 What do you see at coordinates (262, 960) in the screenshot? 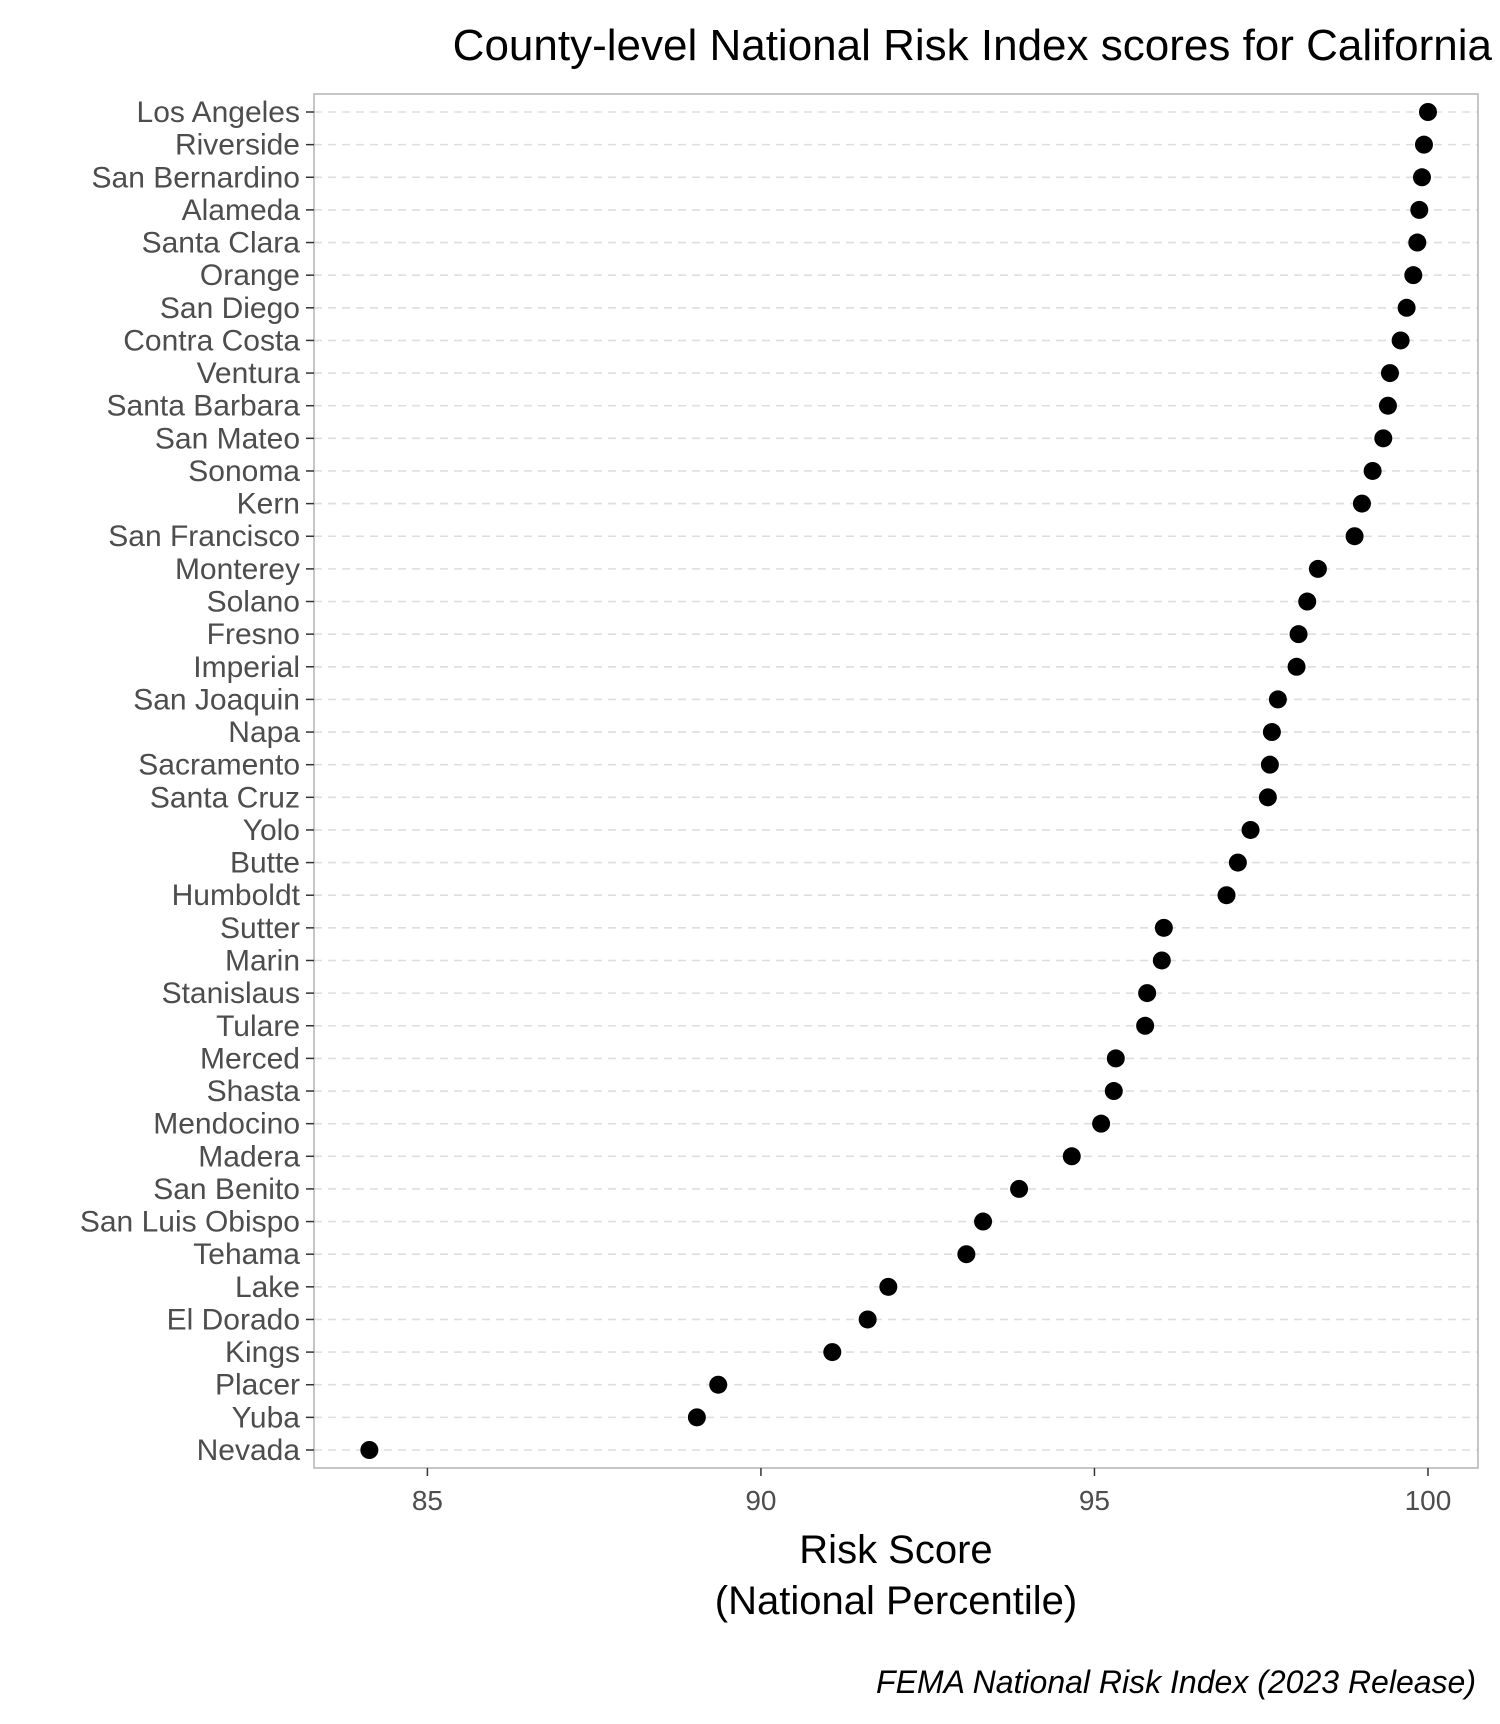
I see `y-tick-label: Marin` at bounding box center [262, 960].